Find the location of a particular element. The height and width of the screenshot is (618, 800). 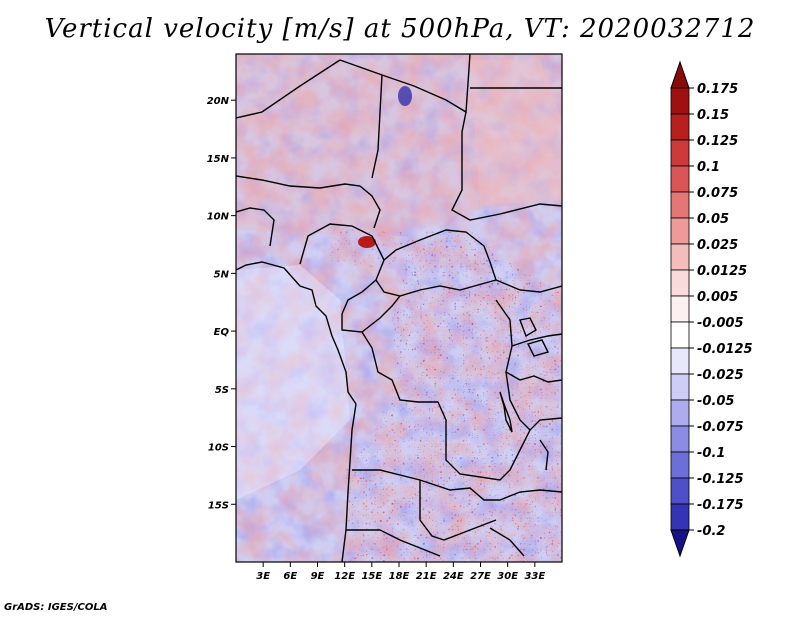

colorbar-label: -0.125 is located at coordinates (720, 479).